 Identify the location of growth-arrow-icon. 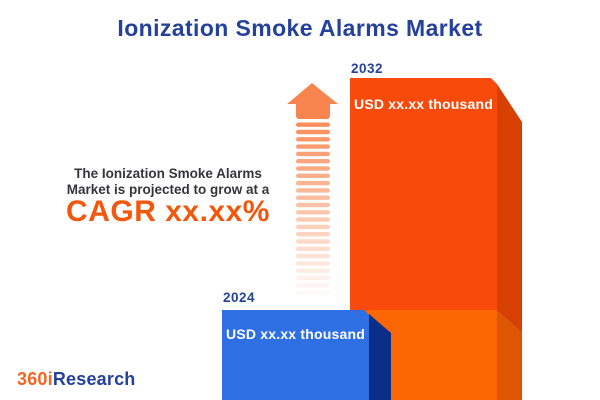
(312, 189).